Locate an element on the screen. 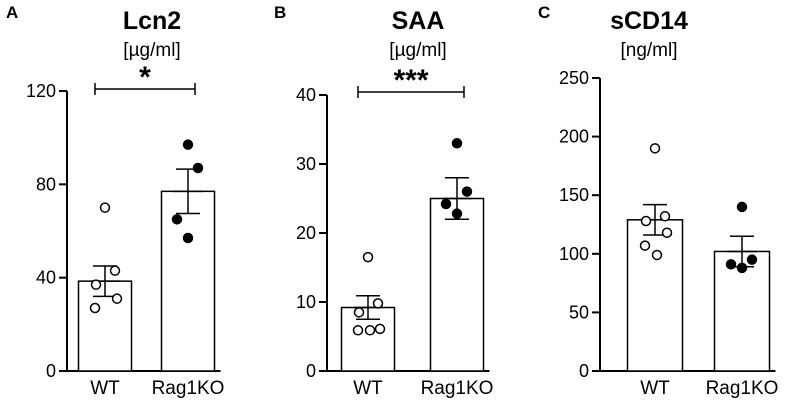 Image resolution: width=800 pixels, height=406 pixels. y-tick-label: 10 is located at coordinates (306, 302).